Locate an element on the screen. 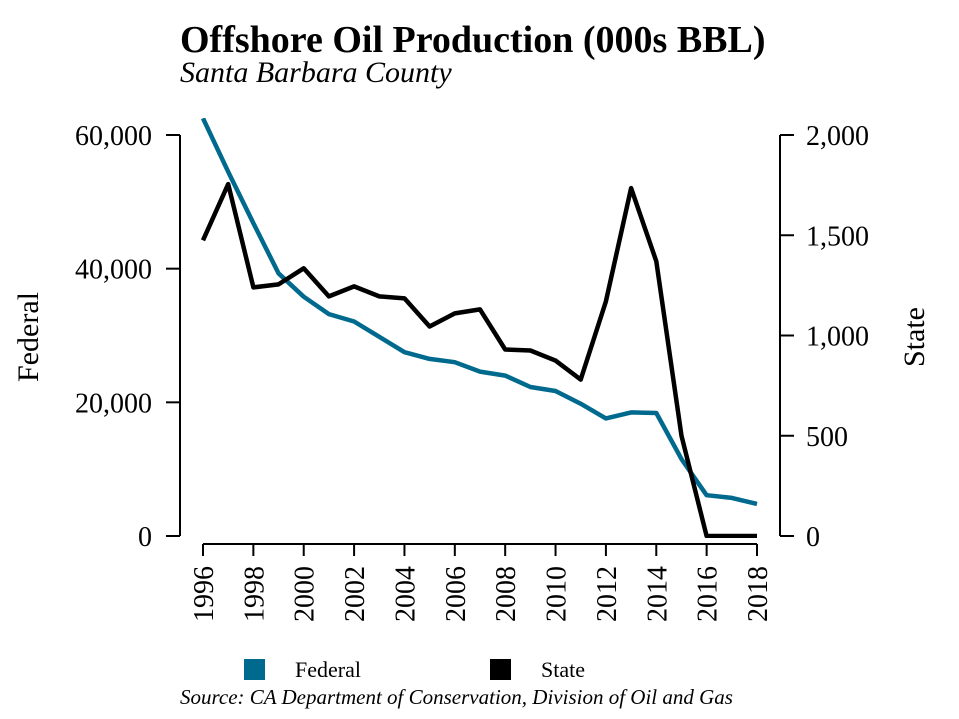 This screenshot has height=719, width=959. chart-title: Offshore Oil Production (000s BBL) is located at coordinates (473, 40).